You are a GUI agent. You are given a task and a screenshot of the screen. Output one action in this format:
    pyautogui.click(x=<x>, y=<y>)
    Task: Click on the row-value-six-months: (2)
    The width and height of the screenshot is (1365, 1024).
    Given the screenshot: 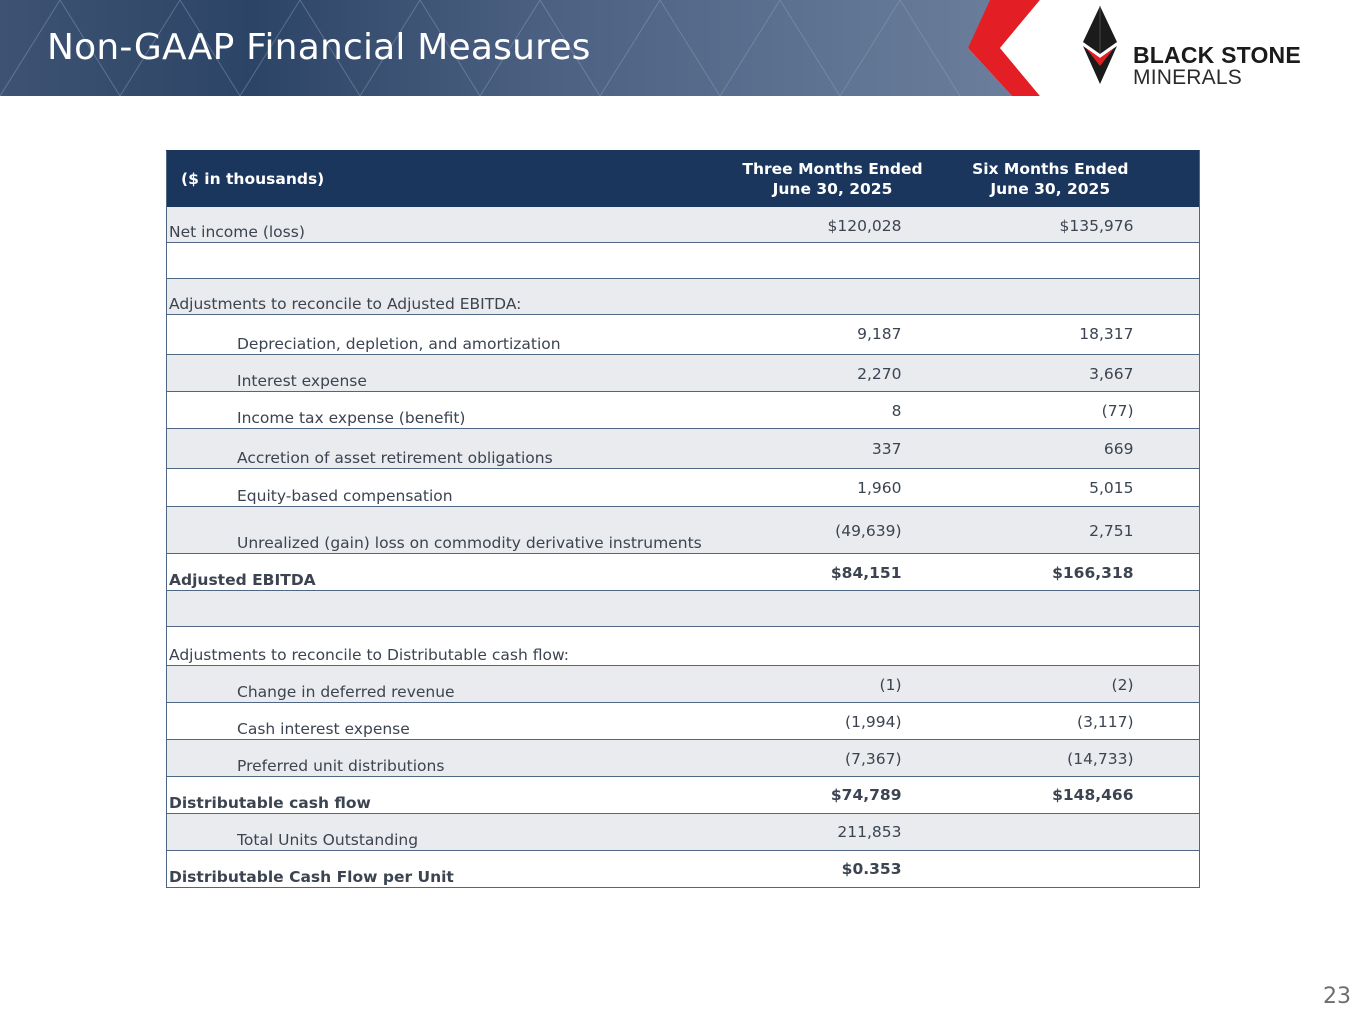 What is the action you would take?
    pyautogui.click(x=1017, y=684)
    